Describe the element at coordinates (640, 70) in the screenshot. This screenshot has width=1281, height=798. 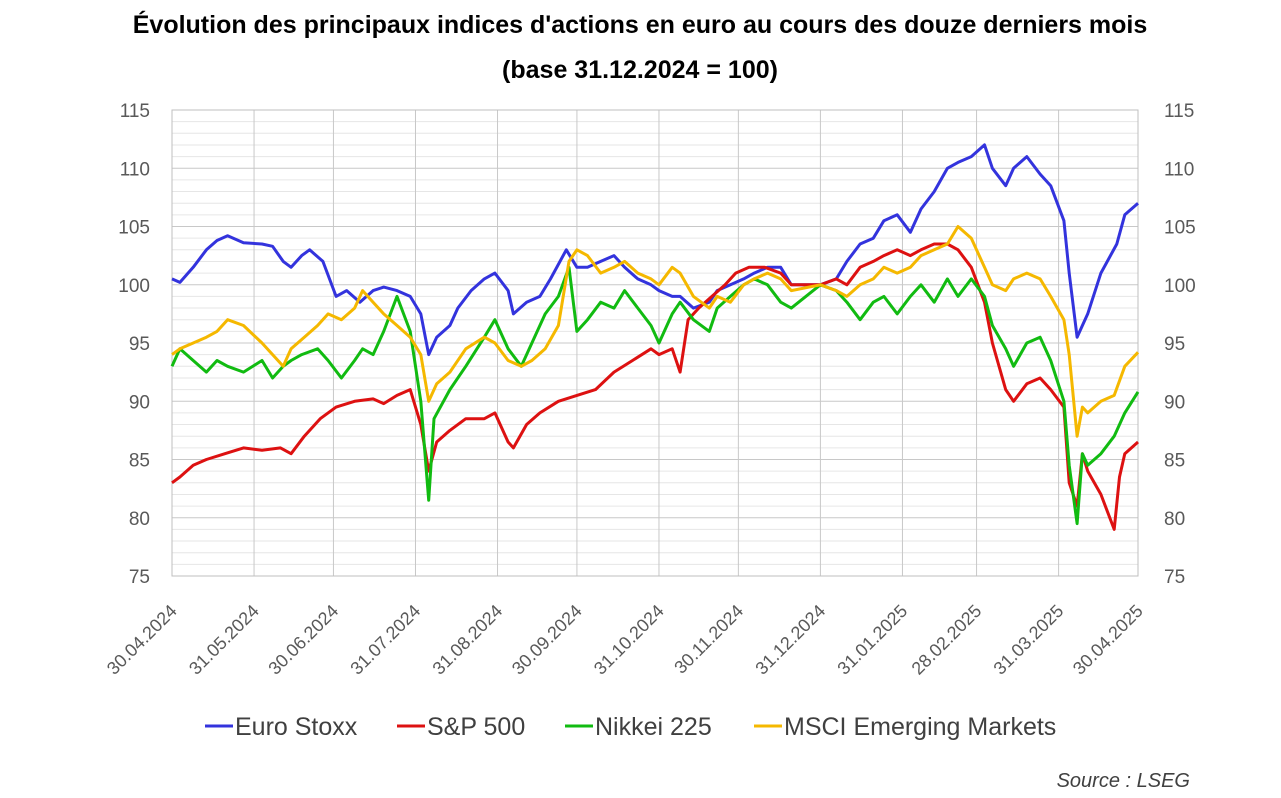
I see `chart-subtitle: (base 31.12.2024 = 100)` at that location.